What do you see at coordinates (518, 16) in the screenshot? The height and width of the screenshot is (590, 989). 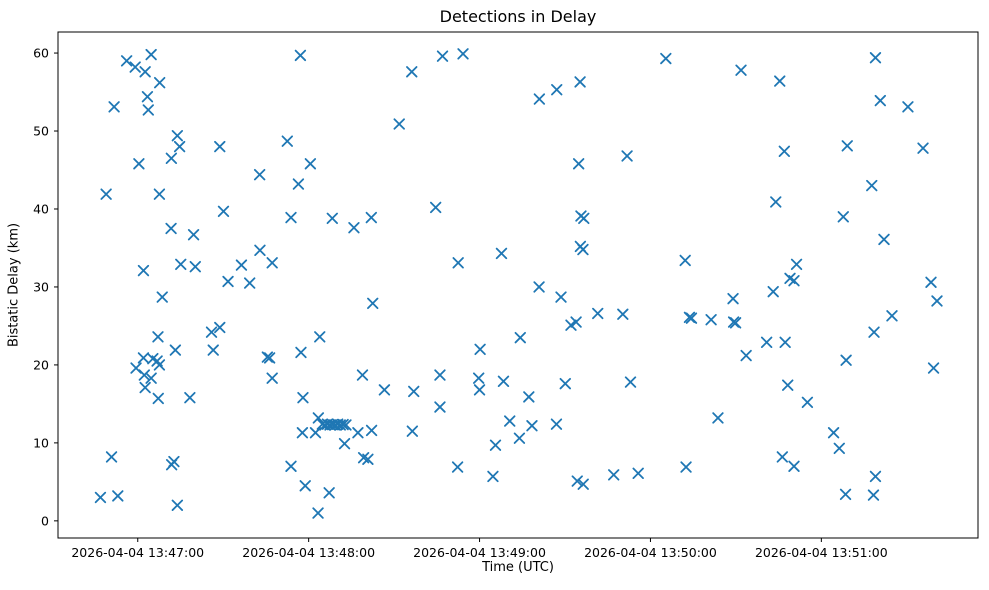 I see `chart-title: Detections in Delay` at bounding box center [518, 16].